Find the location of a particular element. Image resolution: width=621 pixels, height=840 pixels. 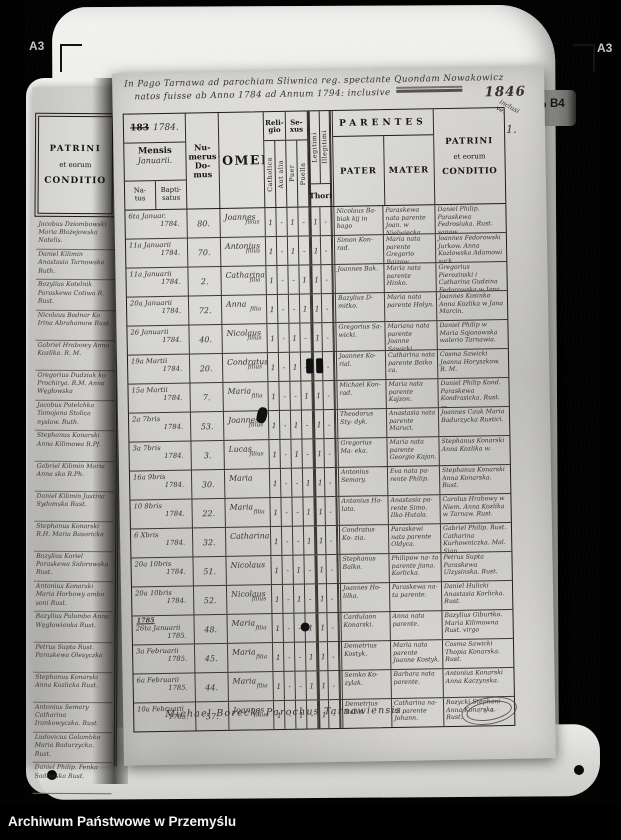

left-patrini-entry: Daniel Kilimin Anastasia Tarnowska Ruth. is located at coordinates (76, 265).